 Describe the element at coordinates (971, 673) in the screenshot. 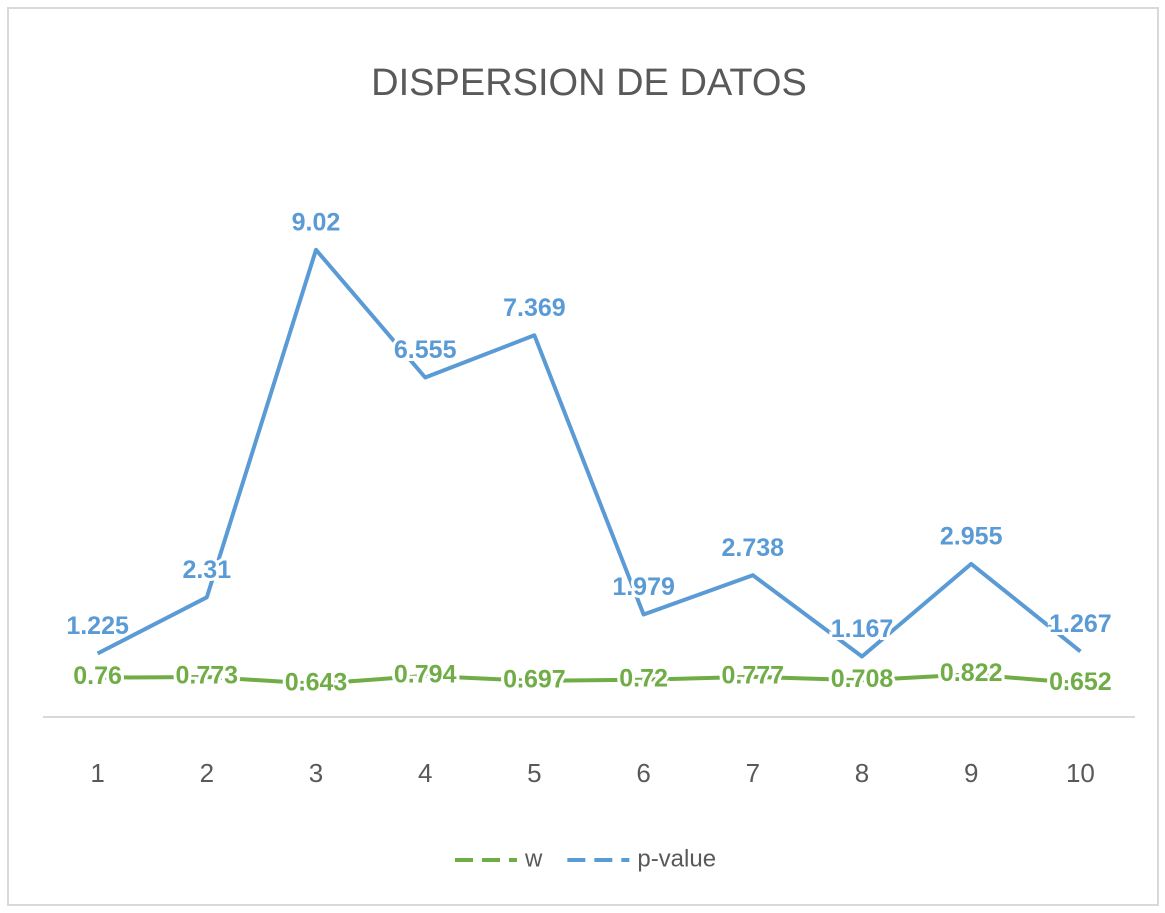

I see `data-label: 0.822` at that location.